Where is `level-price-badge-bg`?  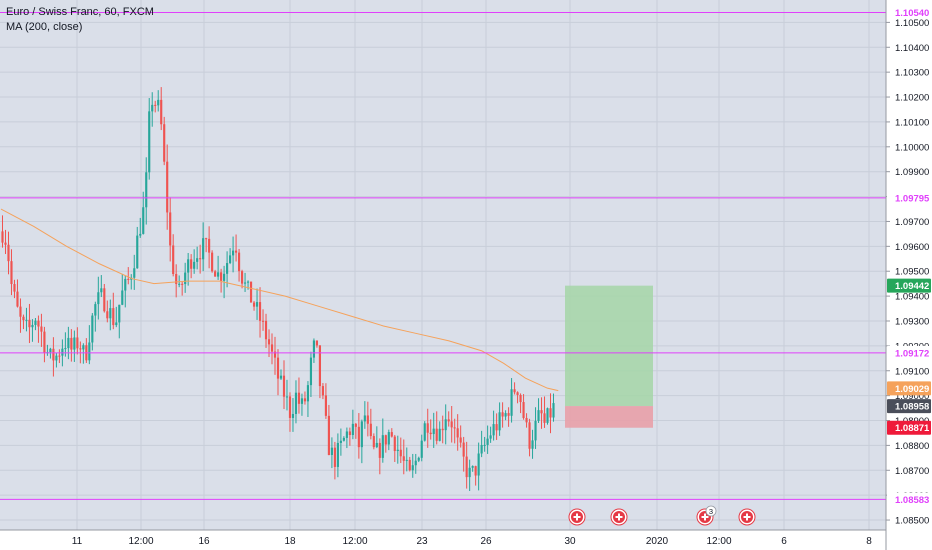 level-price-badge-bg is located at coordinates (909, 352).